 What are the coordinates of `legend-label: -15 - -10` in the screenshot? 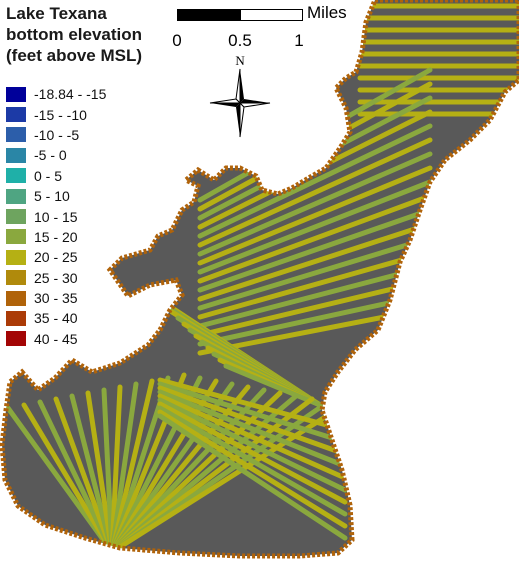 It's located at (60, 114).